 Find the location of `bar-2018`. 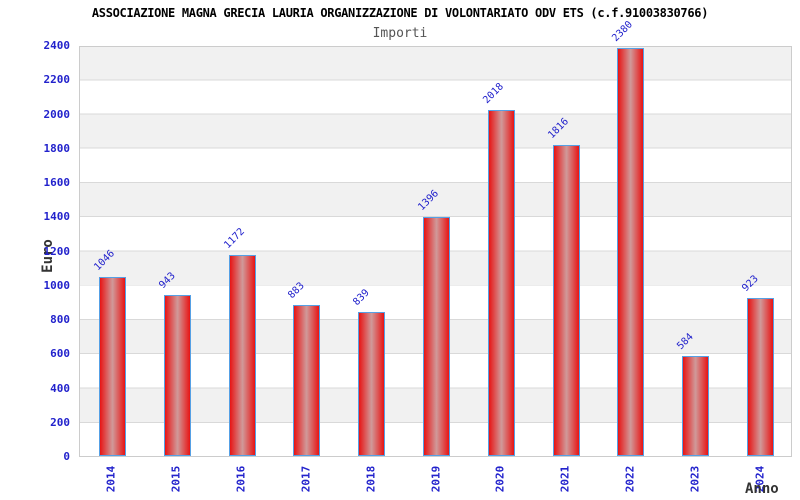

bar-2018 is located at coordinates (372, 384).